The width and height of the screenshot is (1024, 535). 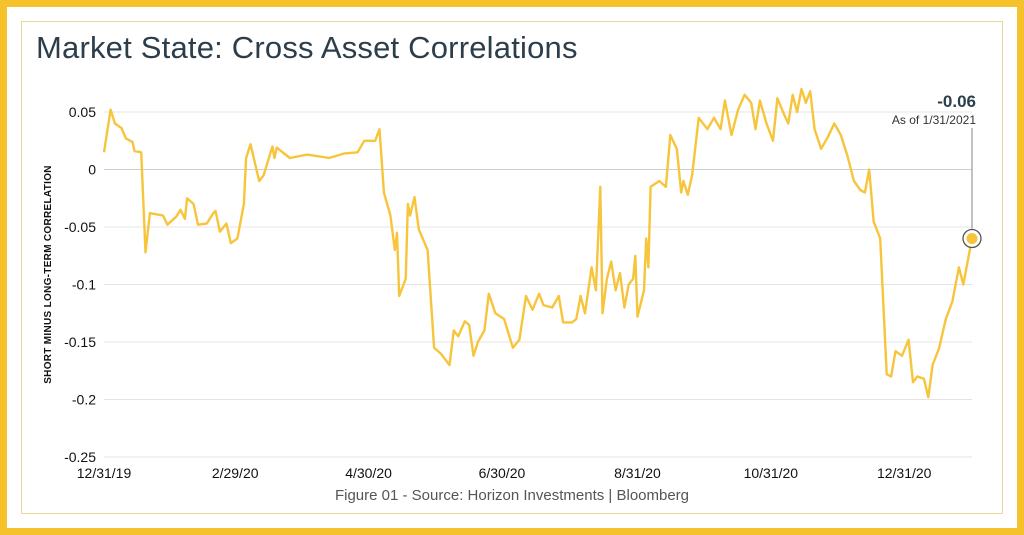 What do you see at coordinates (80, 342) in the screenshot?
I see `y-tick-label: -0.15` at bounding box center [80, 342].